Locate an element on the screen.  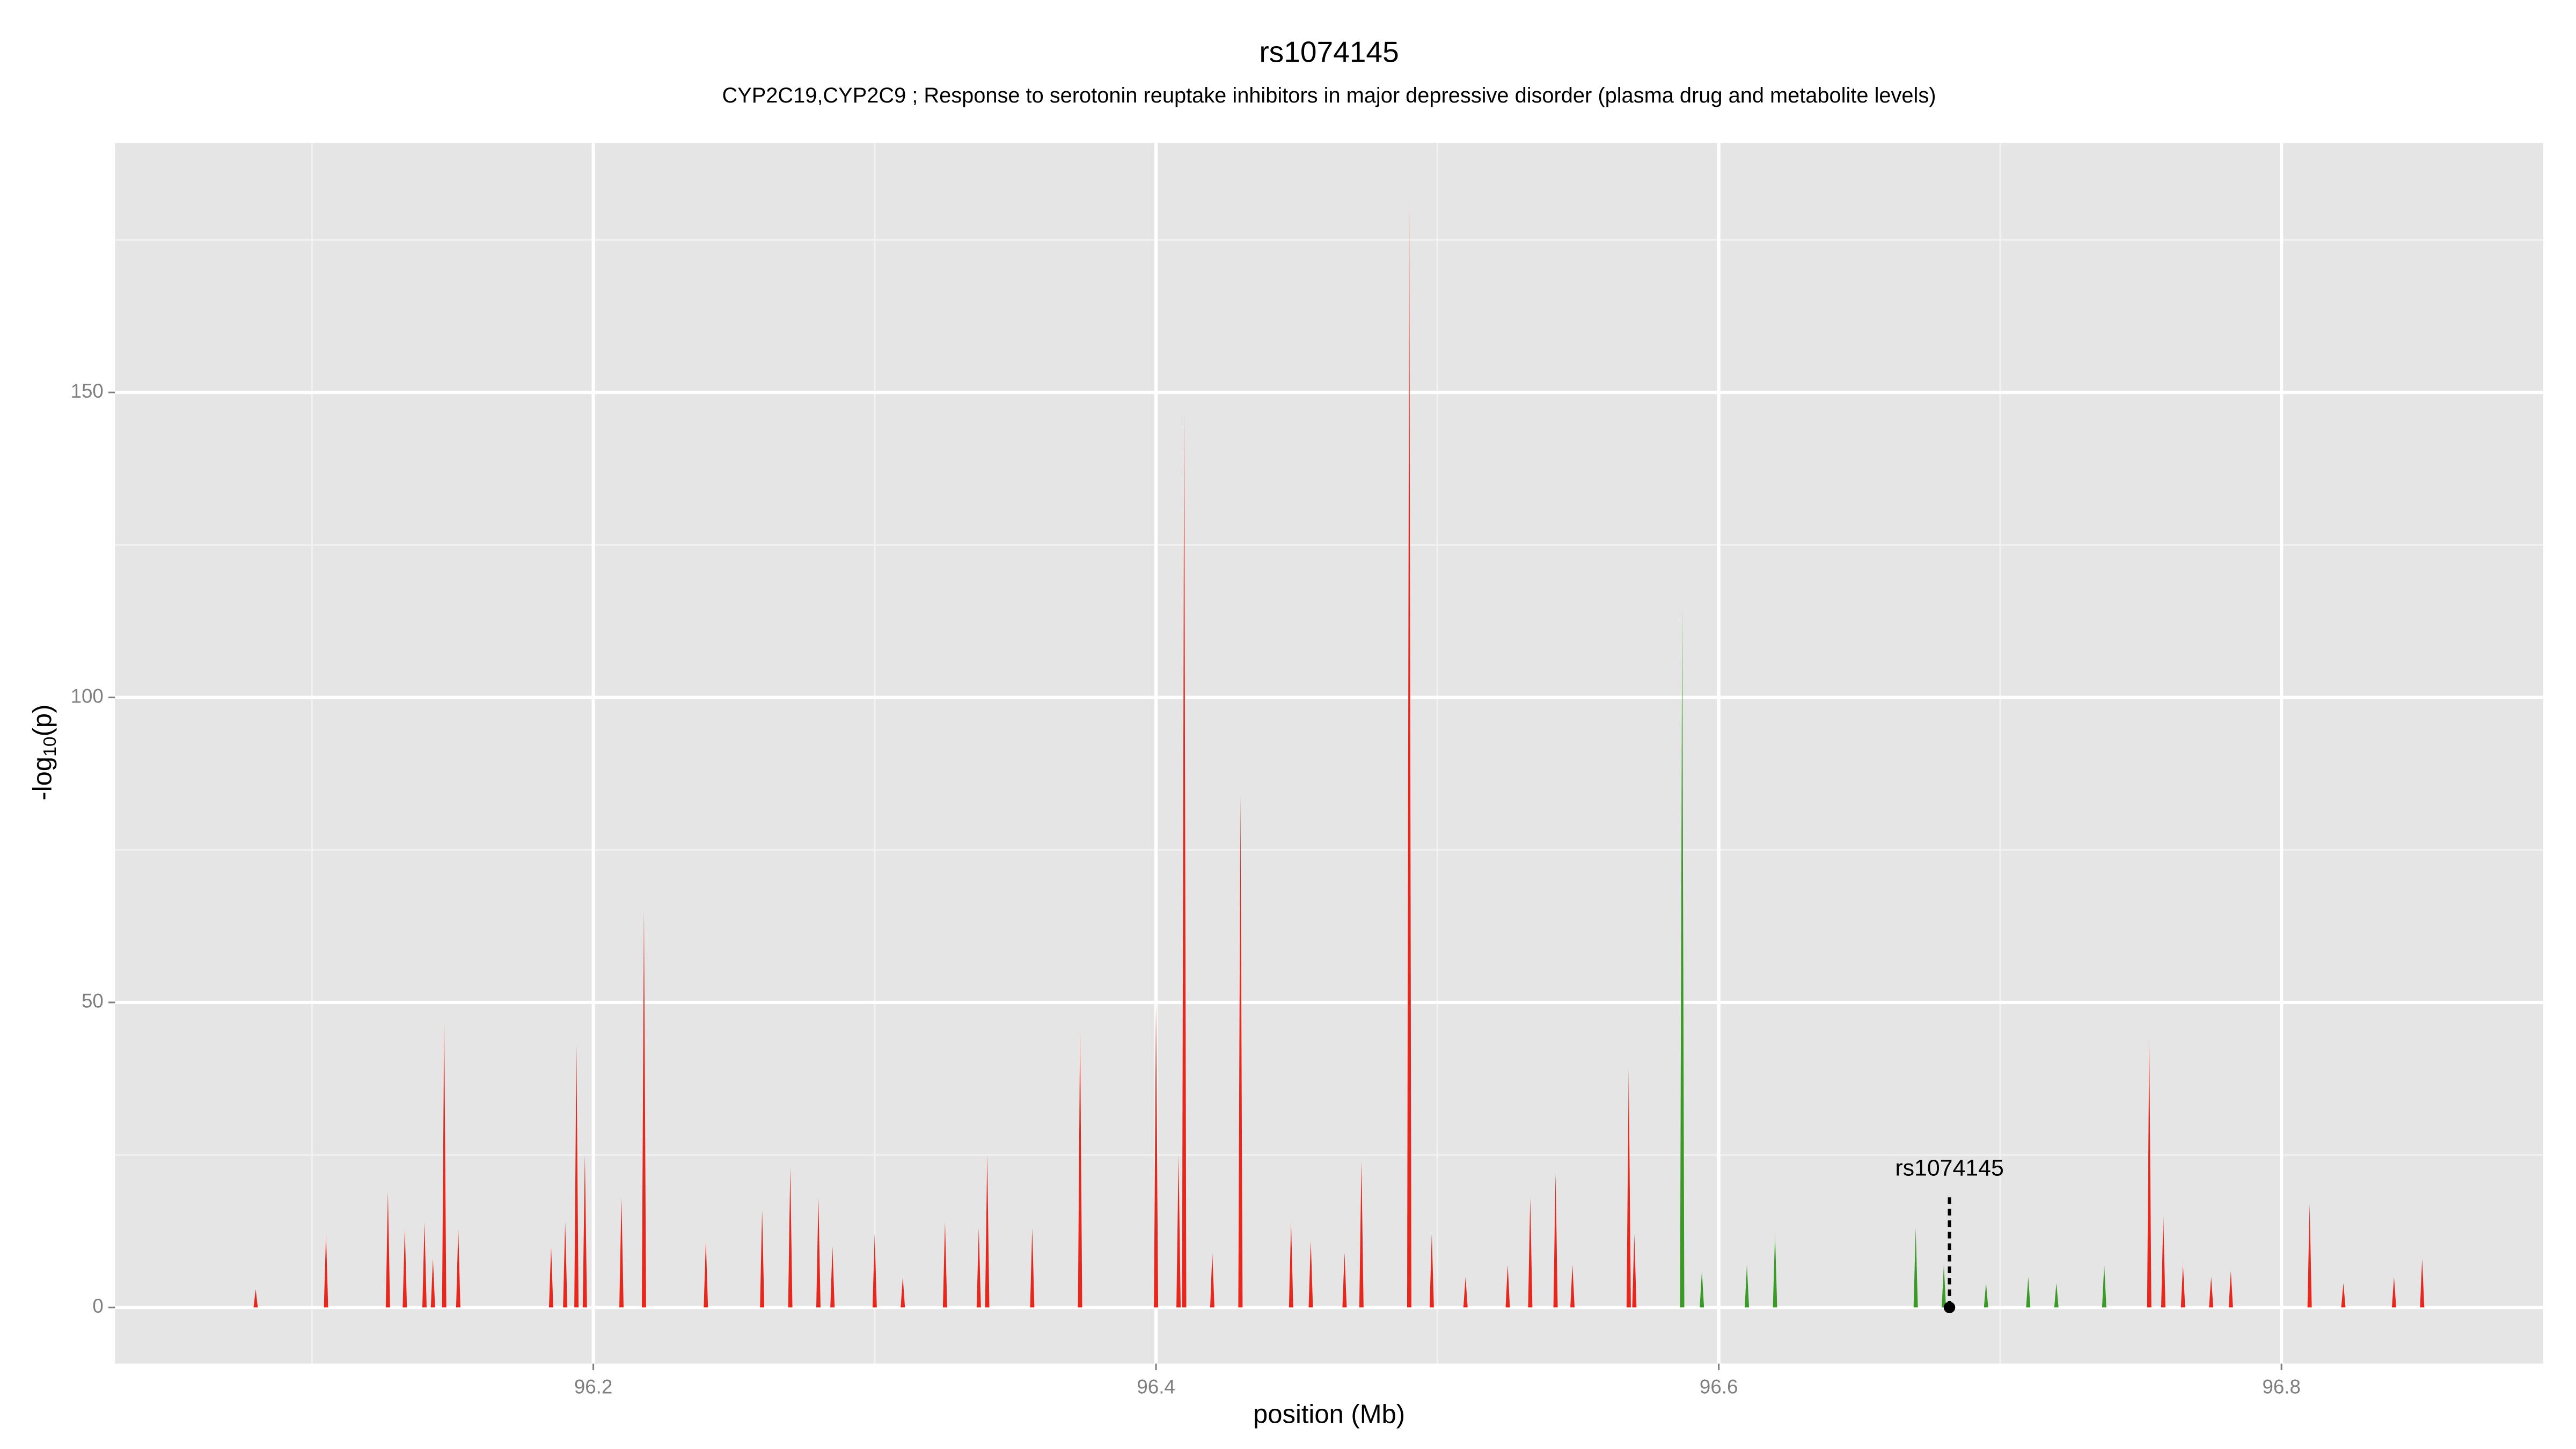
annotation-label: rs1074145 is located at coordinates (1949, 1168).